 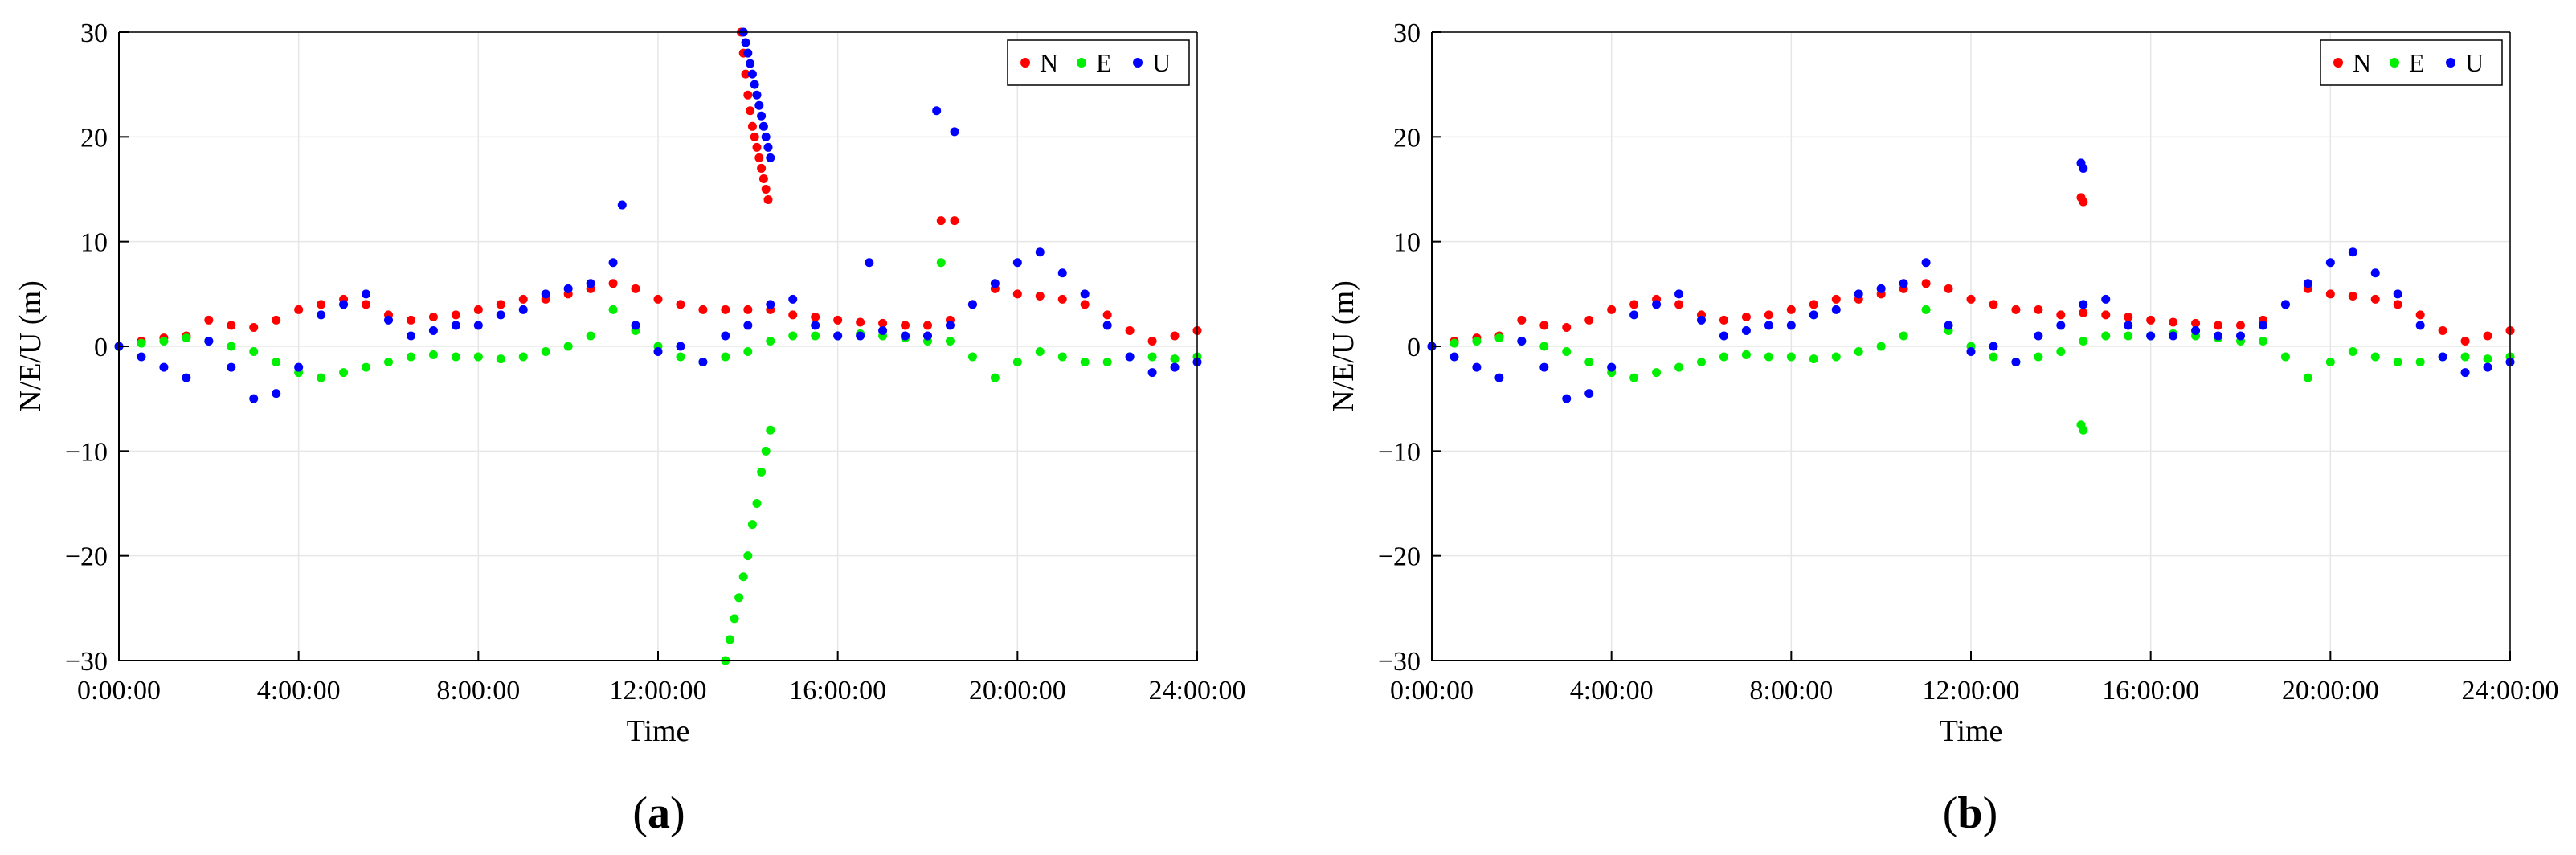 What do you see at coordinates (86, 557) in the screenshot?
I see `y-tick-label: −20` at bounding box center [86, 557].